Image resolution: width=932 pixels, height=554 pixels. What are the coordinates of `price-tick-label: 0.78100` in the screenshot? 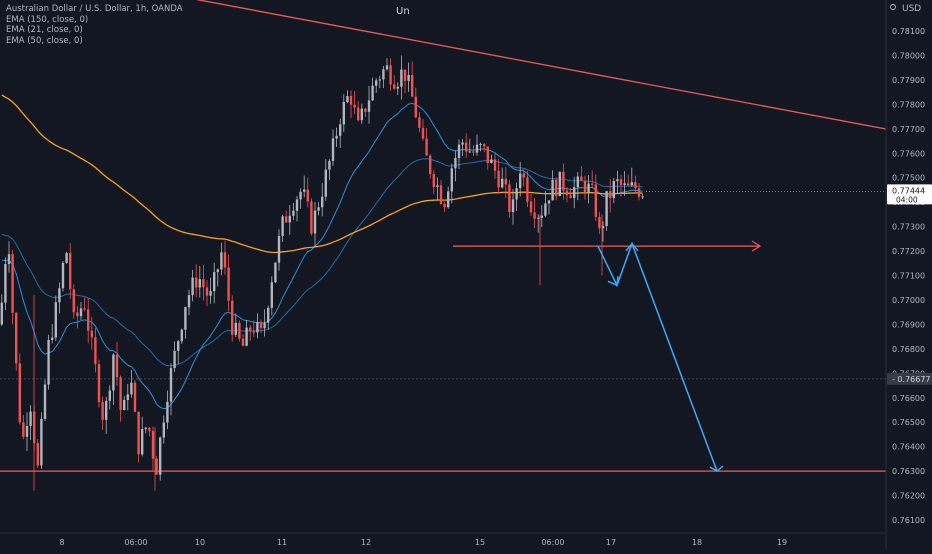 It's located at (908, 31).